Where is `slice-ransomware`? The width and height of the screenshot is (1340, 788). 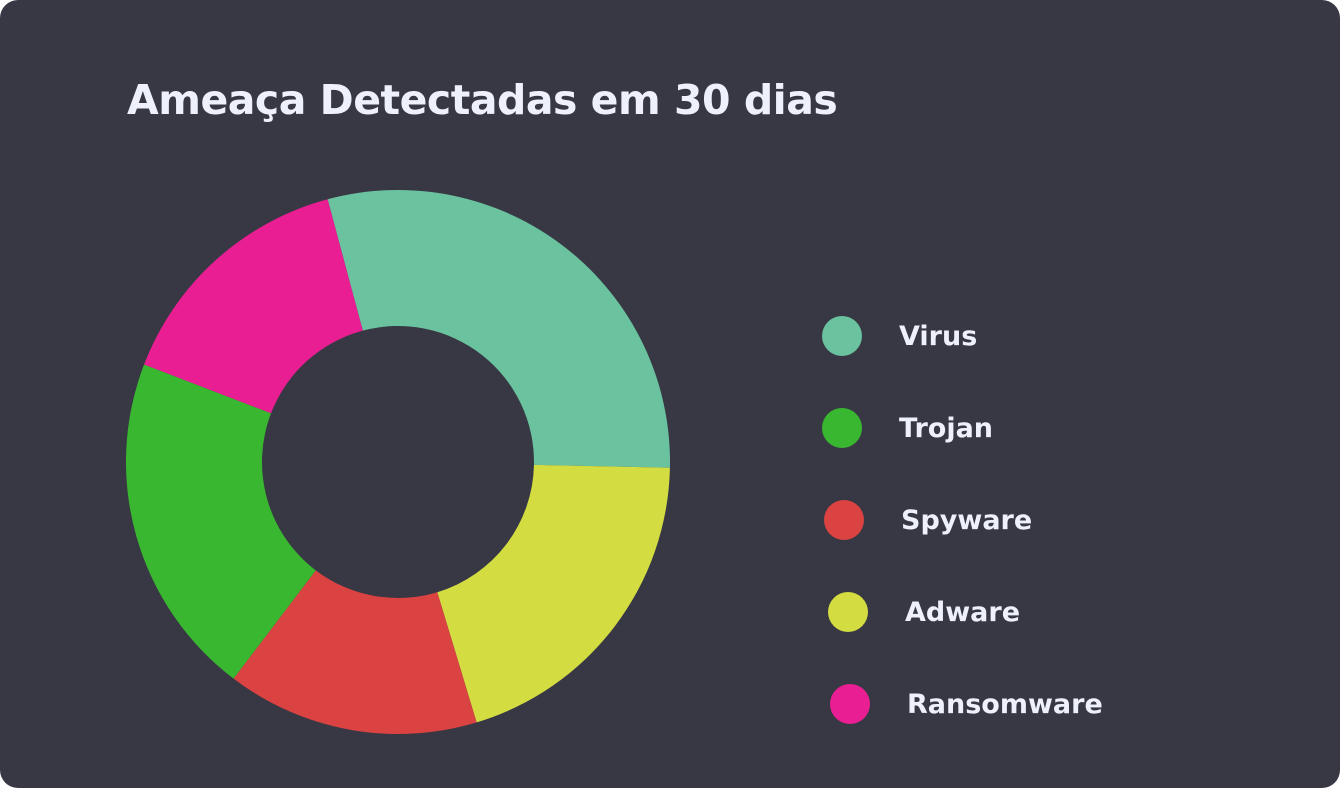 slice-ransomware is located at coordinates (253, 306).